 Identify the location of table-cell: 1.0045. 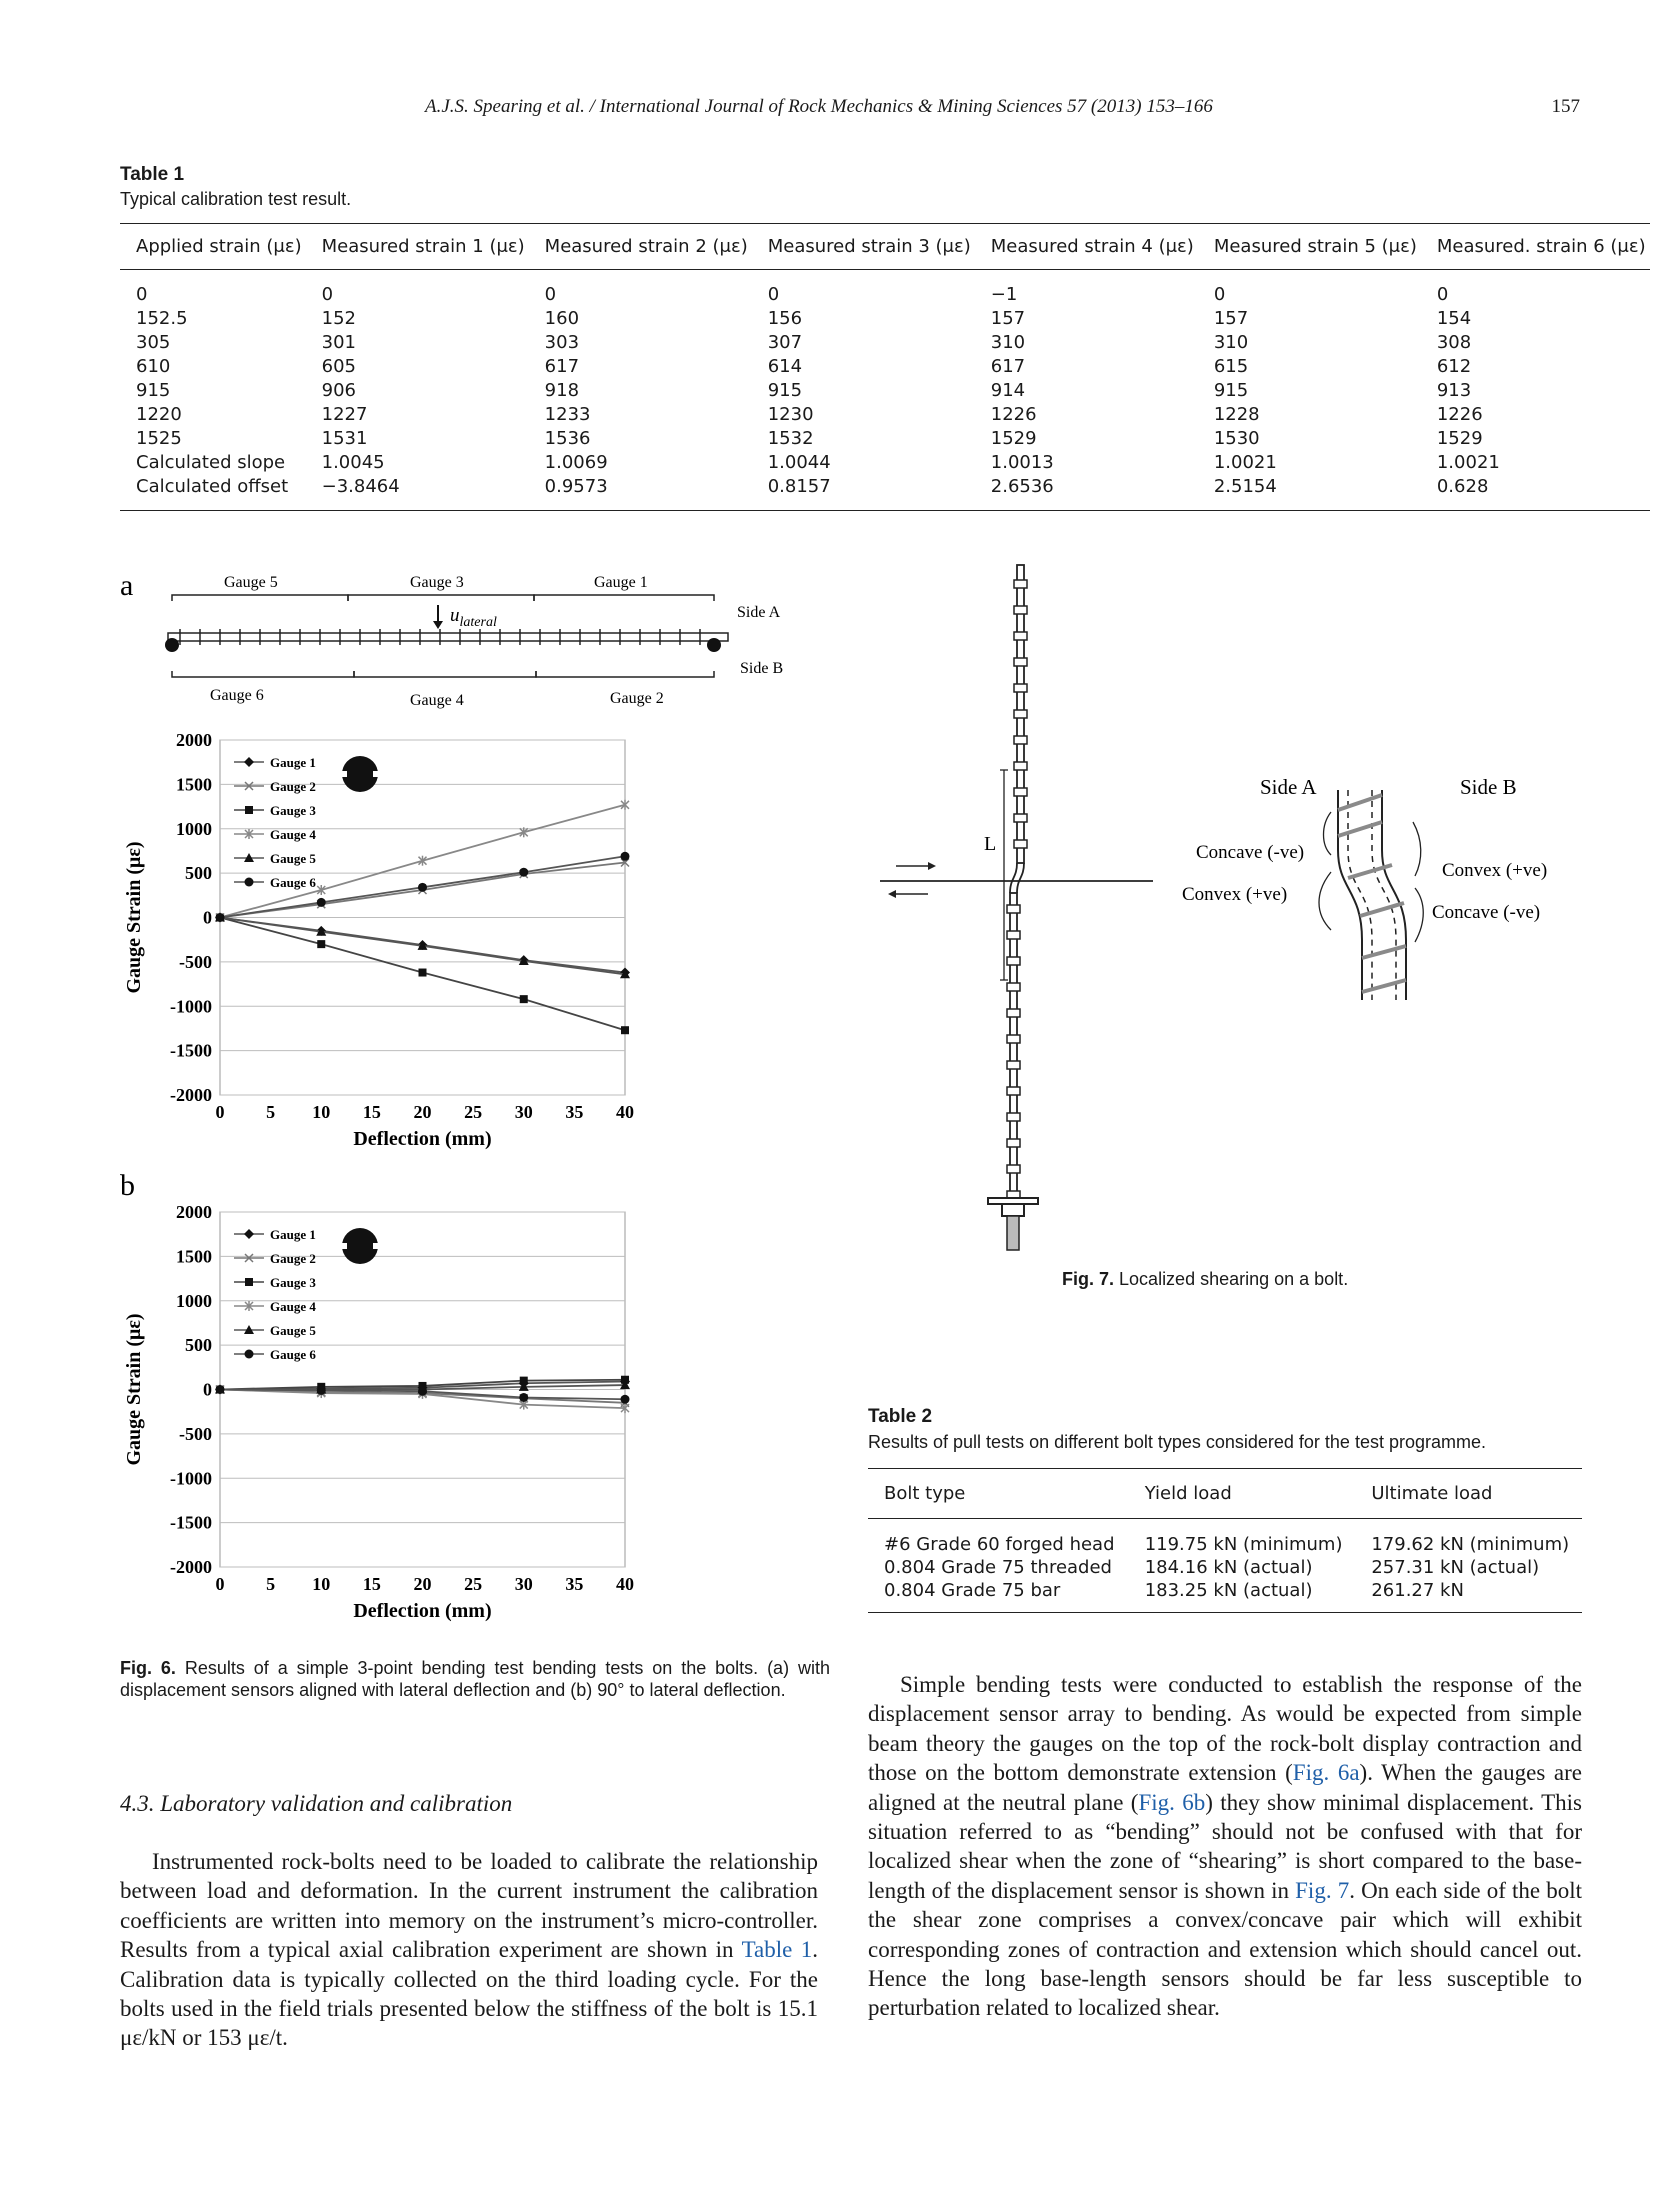
(353, 462).